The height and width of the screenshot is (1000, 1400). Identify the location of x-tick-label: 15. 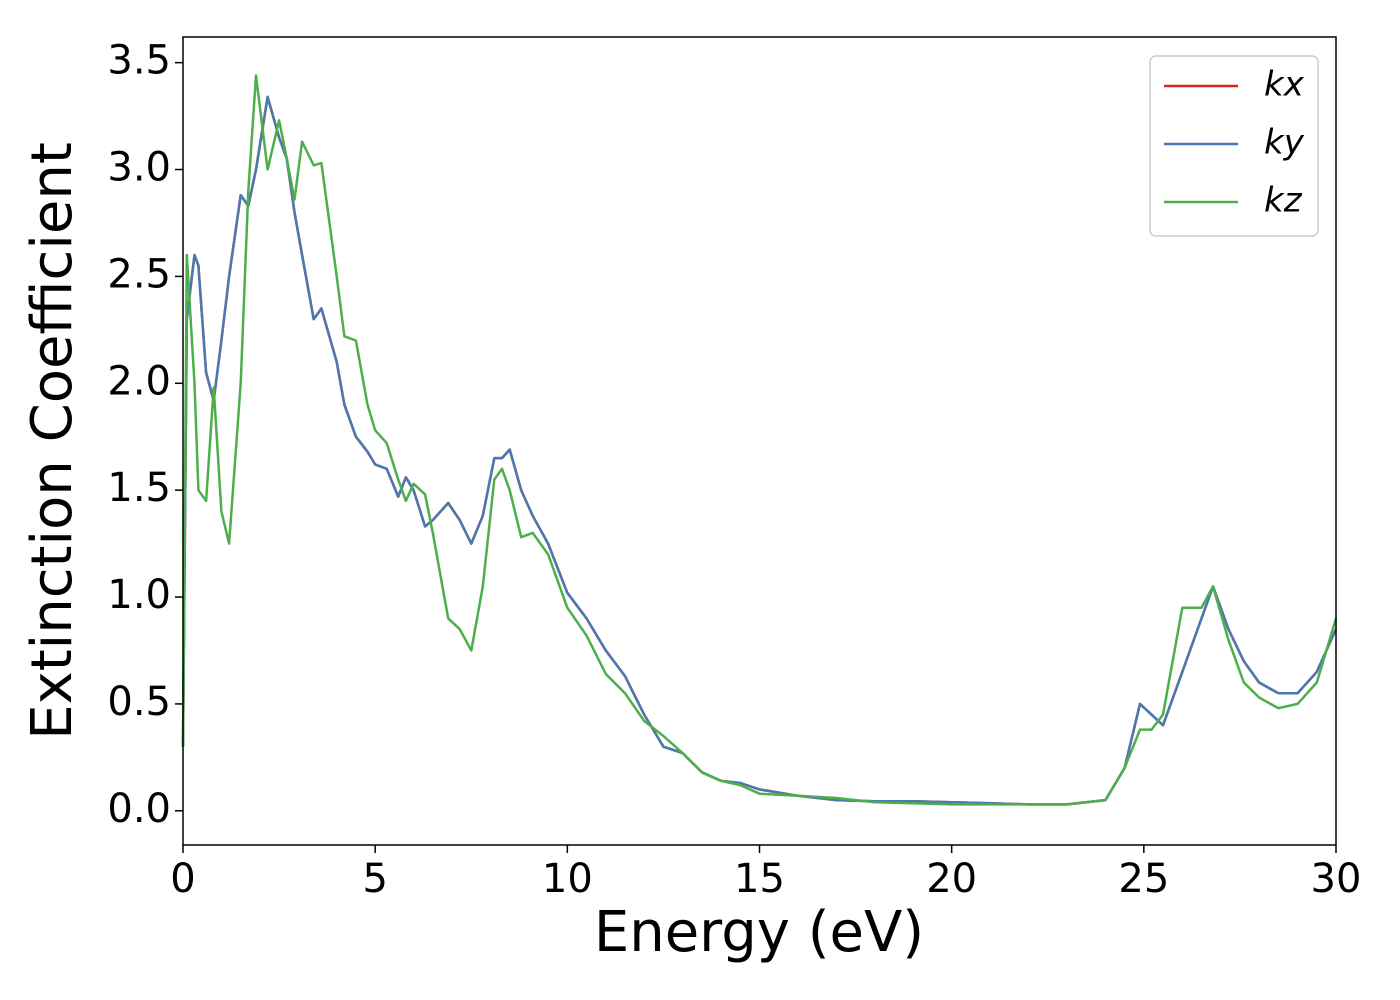
(759, 879).